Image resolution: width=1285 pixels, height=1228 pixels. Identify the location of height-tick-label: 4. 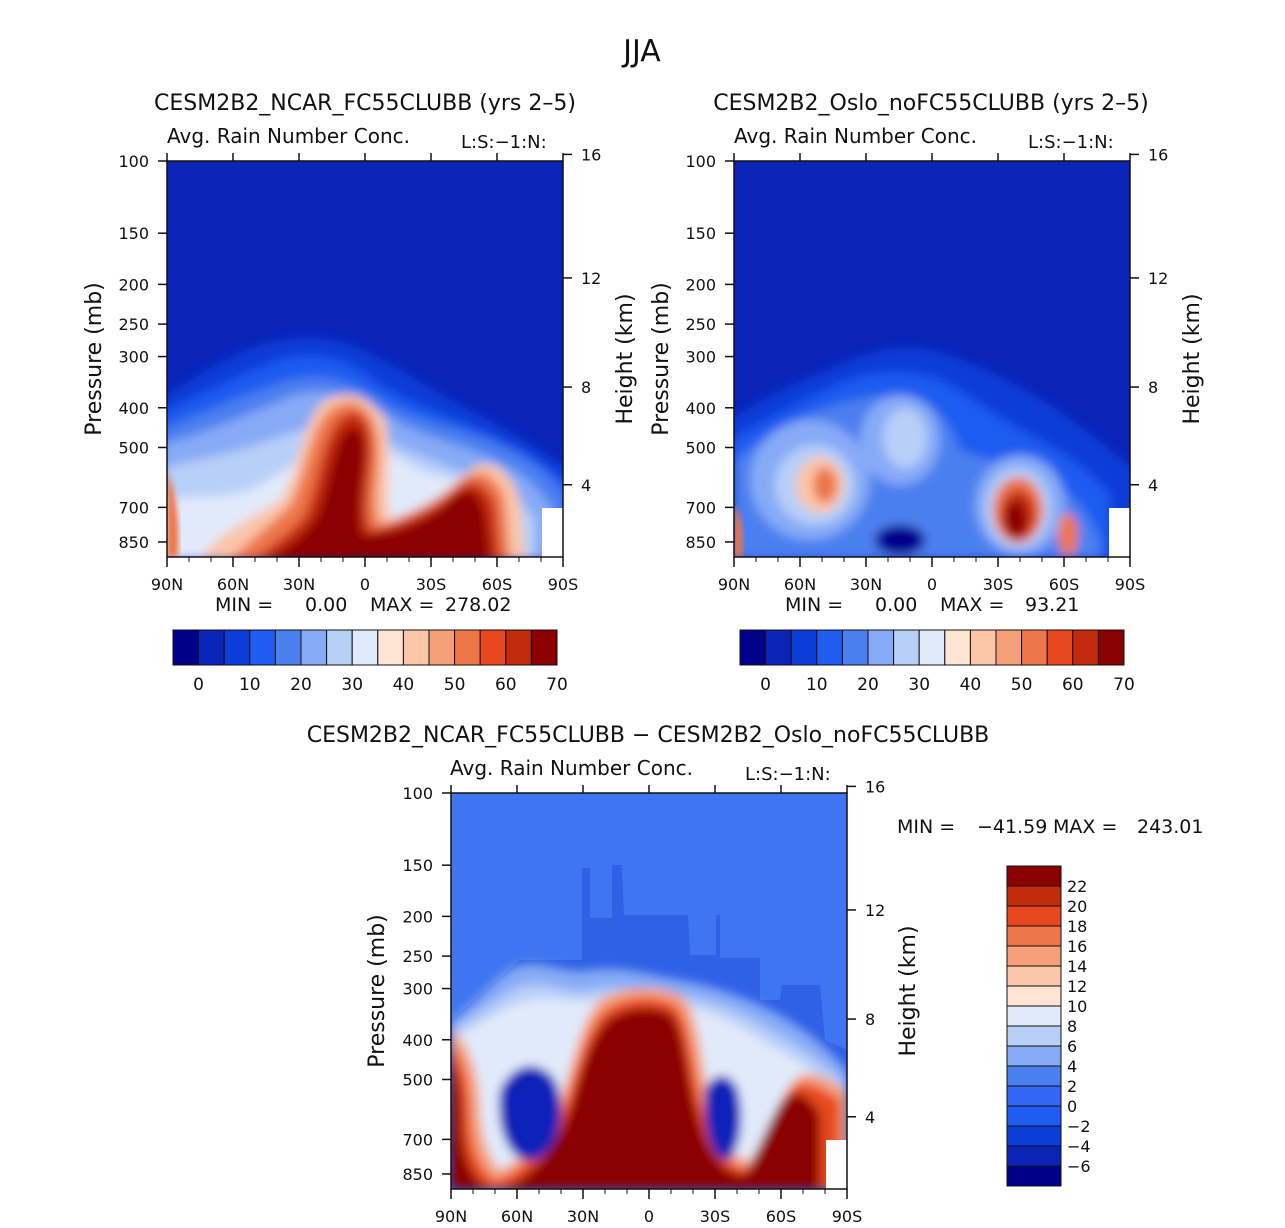
(870, 1117).